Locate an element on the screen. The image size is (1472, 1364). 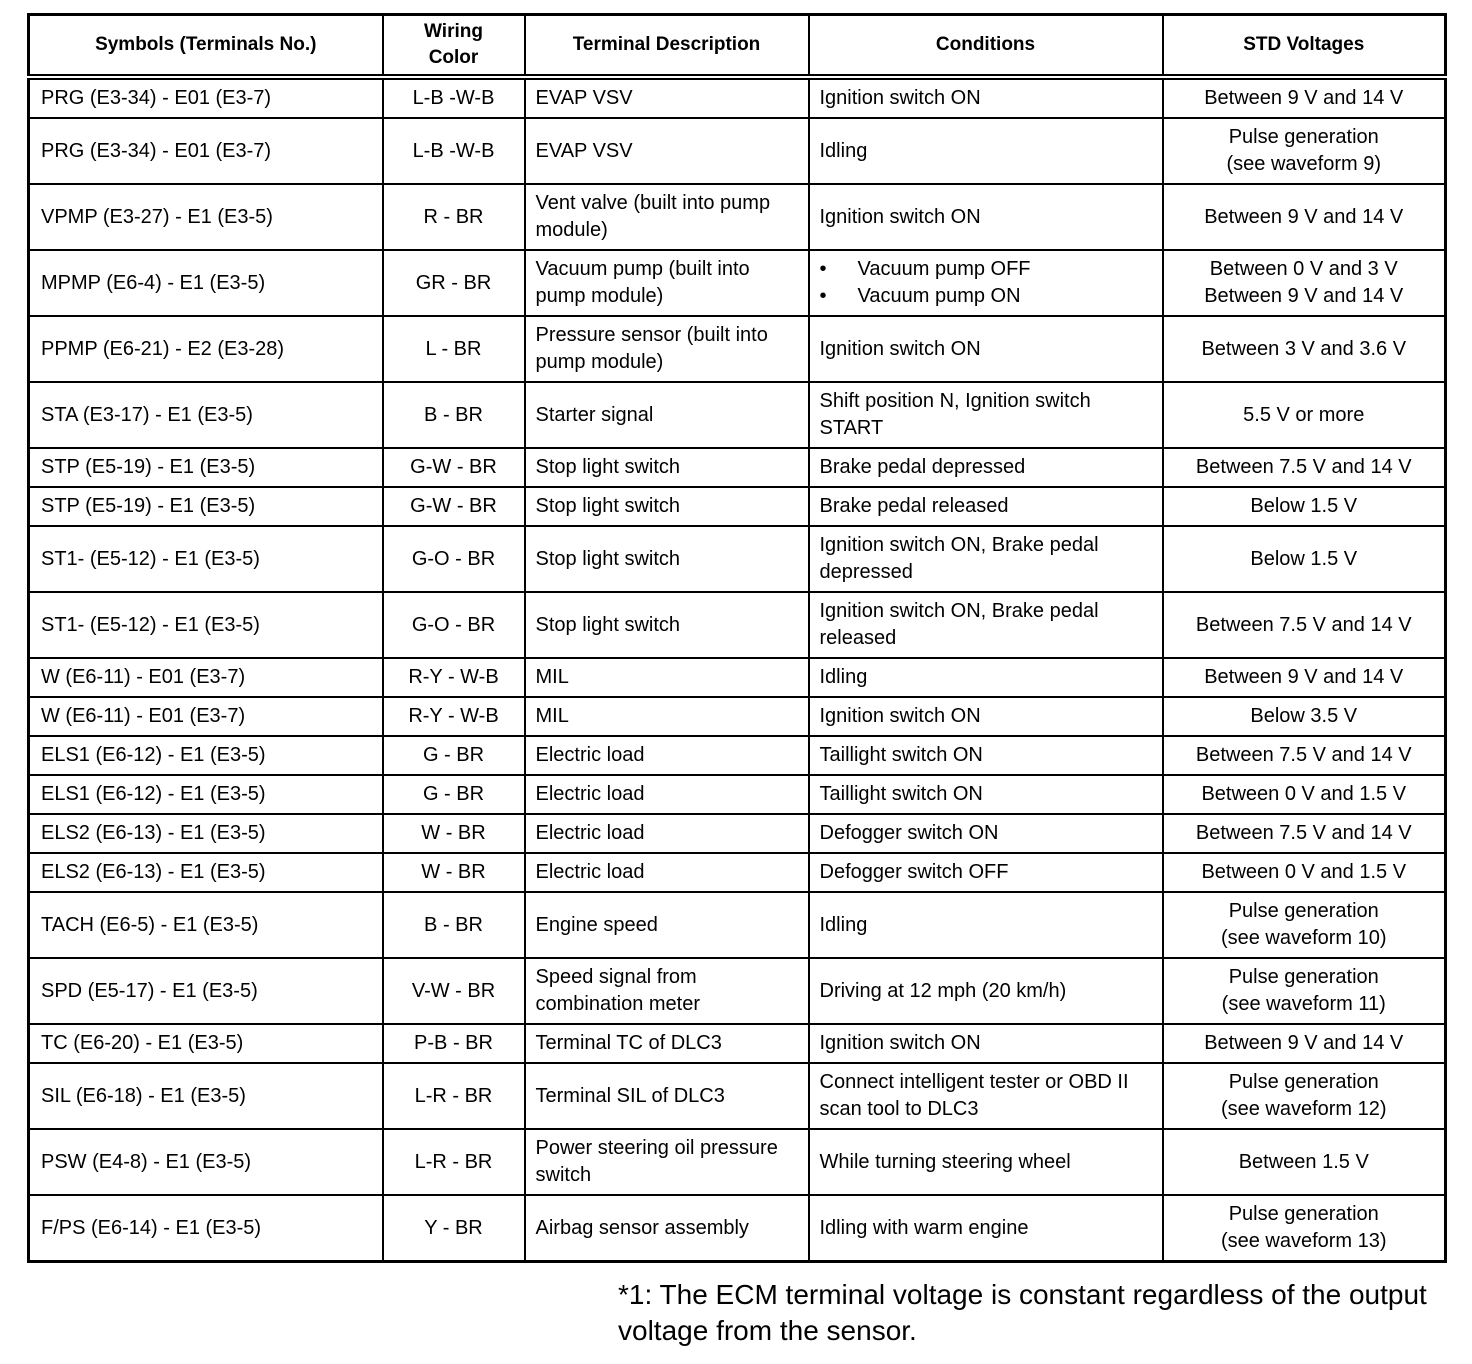
std-voltage-cell: Between 0 V and 1.5 V is located at coordinates (1304, 794).